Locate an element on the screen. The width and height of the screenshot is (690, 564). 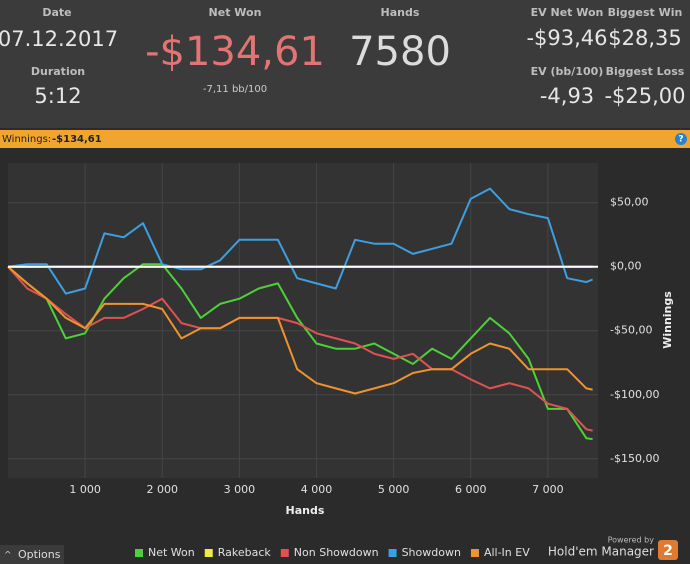
powered-by: Powered by is located at coordinates (631, 540).